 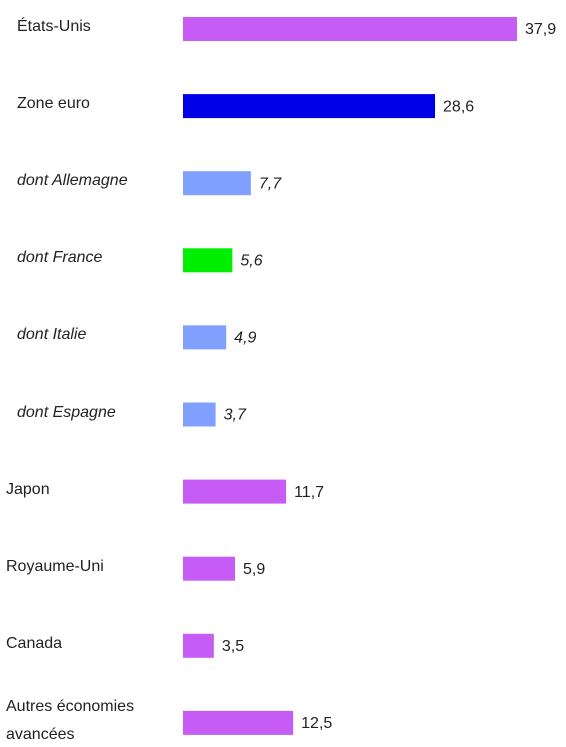 I want to click on value-label: 5,9, so click(x=254, y=569).